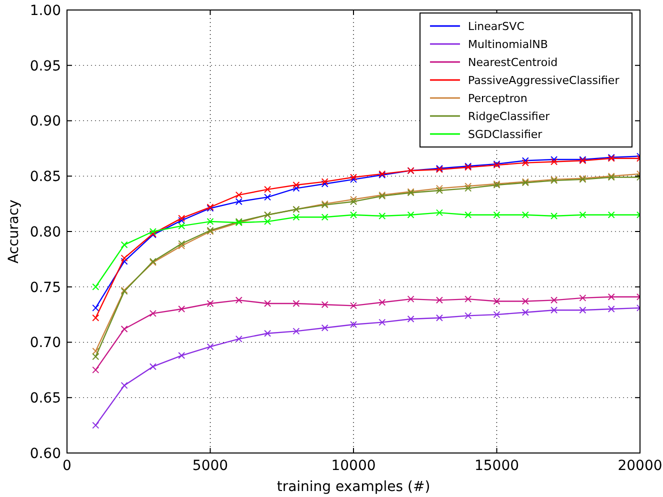  What do you see at coordinates (497, 466) in the screenshot?
I see `x-tick-label: 15000` at bounding box center [497, 466].